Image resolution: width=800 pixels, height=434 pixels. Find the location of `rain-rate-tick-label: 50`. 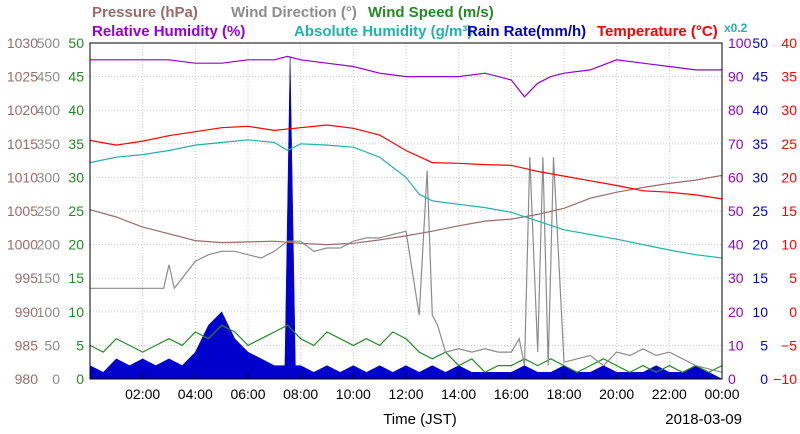

rain-rate-tick-label: 50 is located at coordinates (760, 43).